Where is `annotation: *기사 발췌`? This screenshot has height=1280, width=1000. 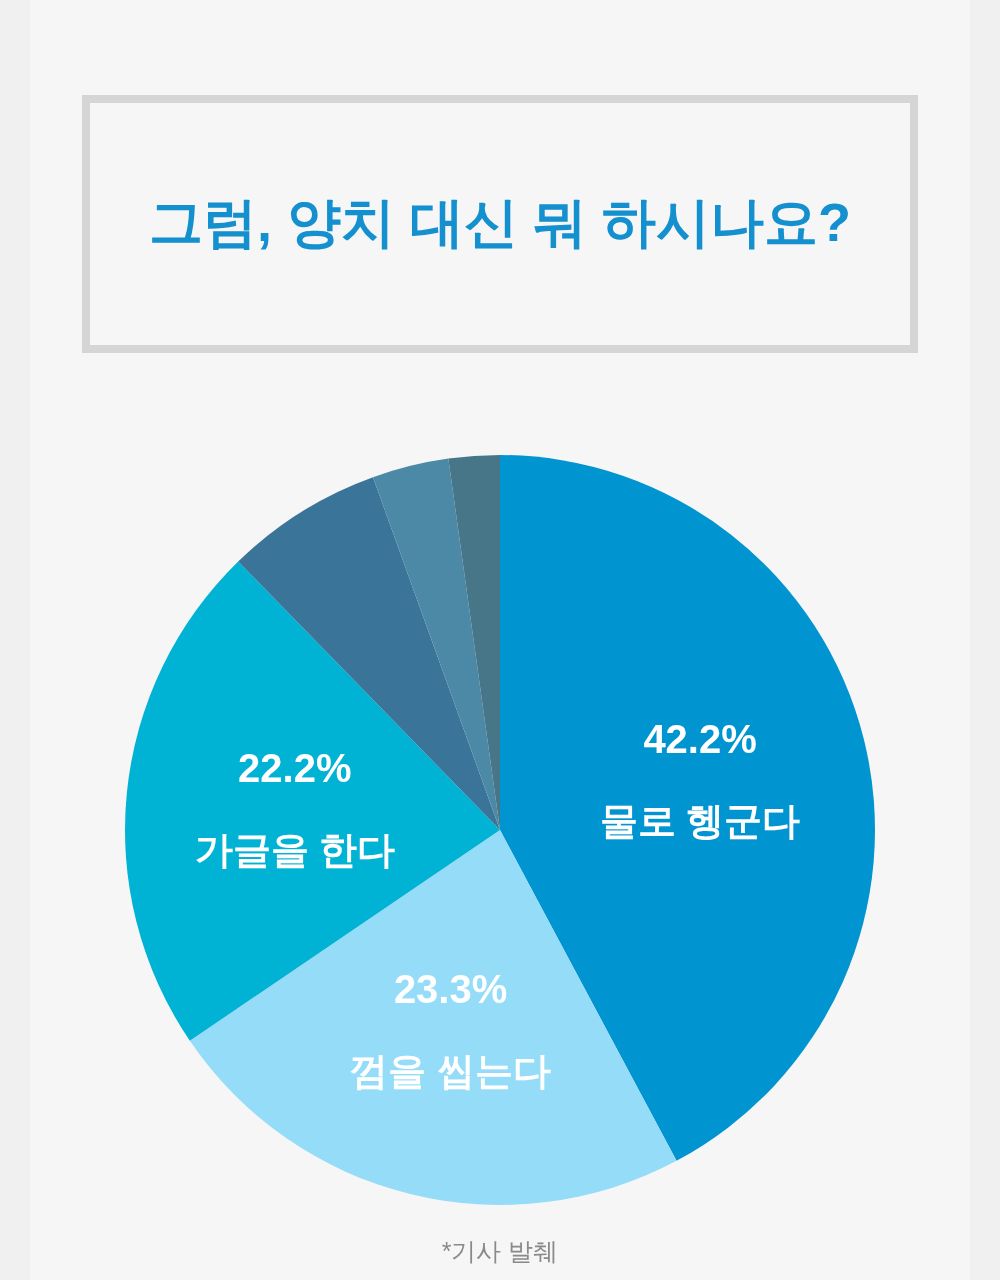
annotation: *기사 발췌 is located at coordinates (500, 1251).